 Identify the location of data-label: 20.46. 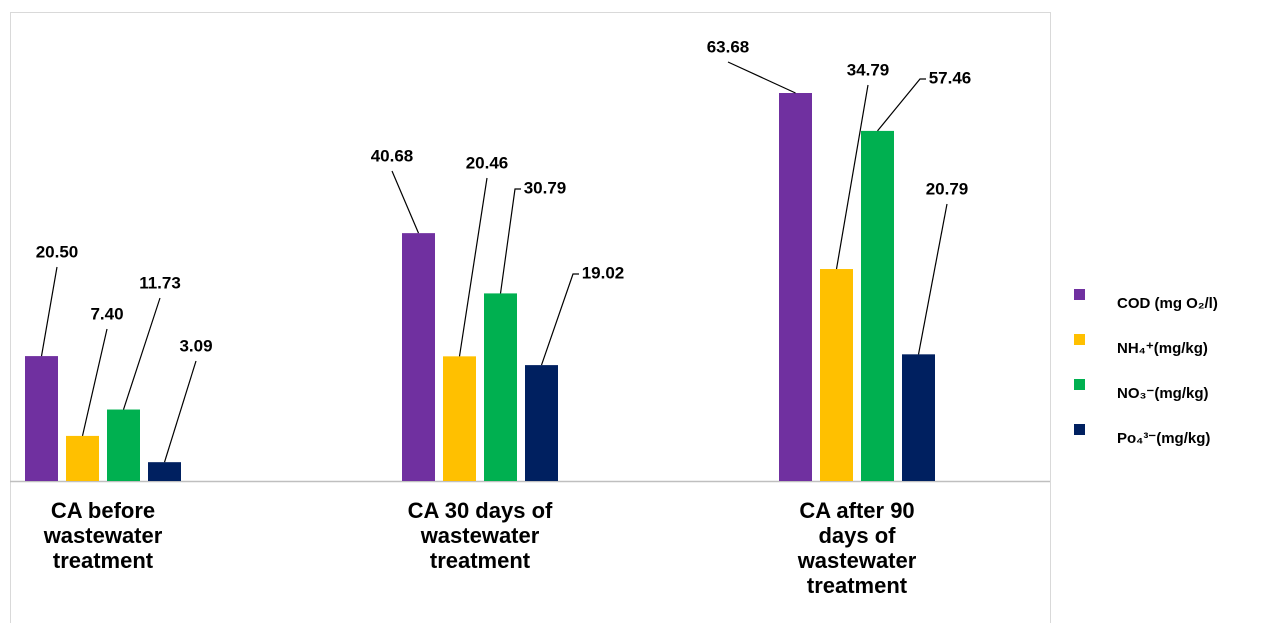
(487, 162).